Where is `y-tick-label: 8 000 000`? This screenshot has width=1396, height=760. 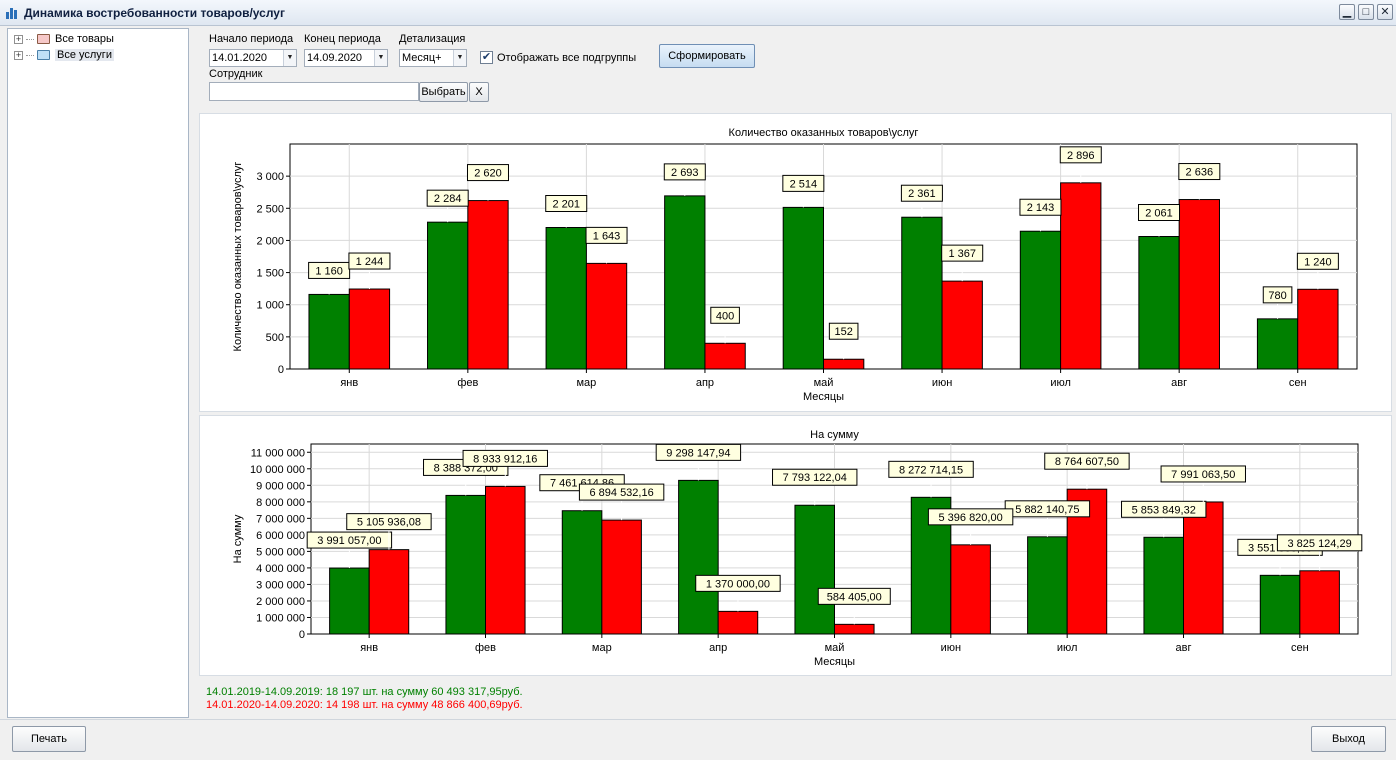
y-tick-label: 8 000 000 is located at coordinates (280, 503).